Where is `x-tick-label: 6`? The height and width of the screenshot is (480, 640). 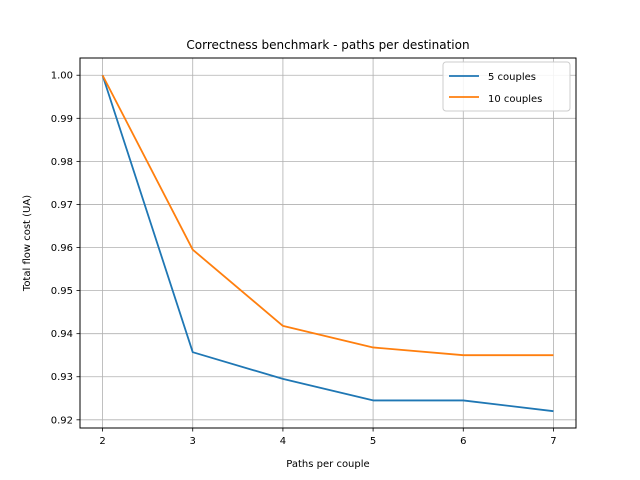 x-tick-label: 6 is located at coordinates (463, 441).